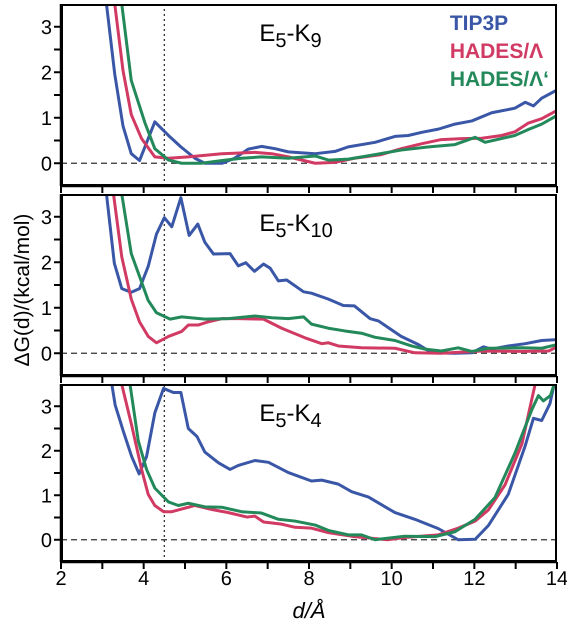 This screenshot has height=630, width=567. Describe the element at coordinates (391, 579) in the screenshot. I see `x-tick-label: 10` at that location.